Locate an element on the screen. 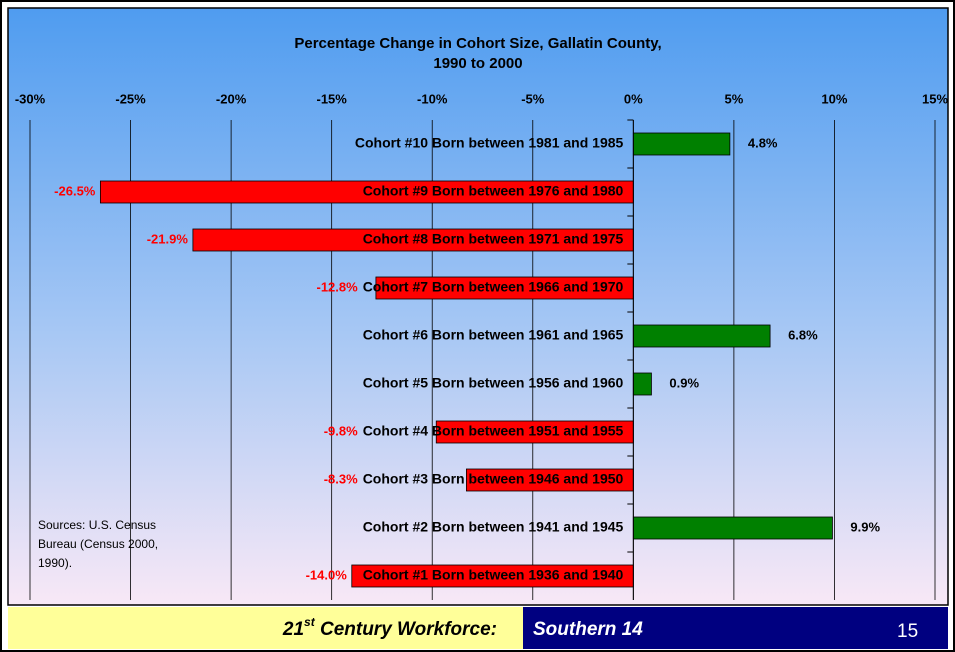  value-label: -9.8% is located at coordinates (341, 430).